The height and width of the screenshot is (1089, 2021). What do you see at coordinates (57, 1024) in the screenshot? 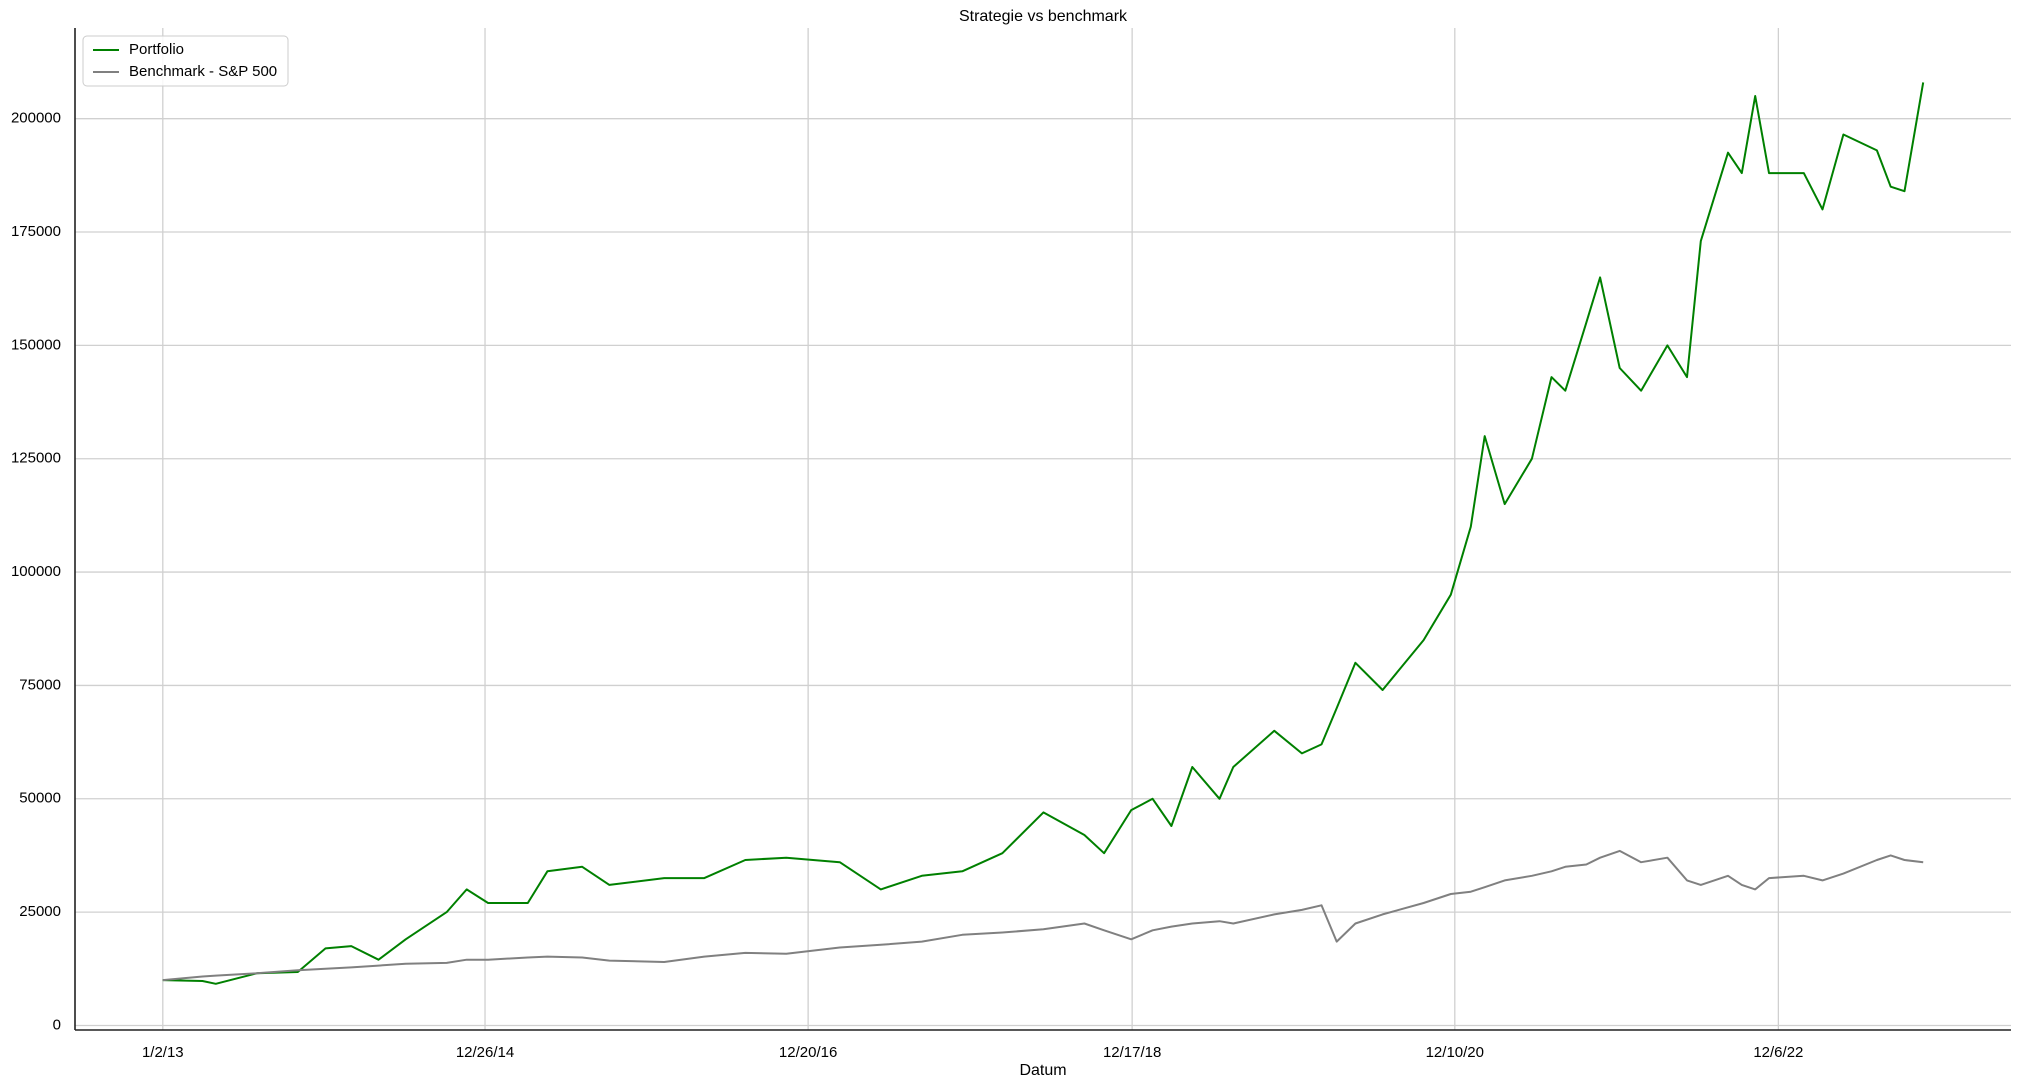
I see `y-tick-label: 0` at bounding box center [57, 1024].